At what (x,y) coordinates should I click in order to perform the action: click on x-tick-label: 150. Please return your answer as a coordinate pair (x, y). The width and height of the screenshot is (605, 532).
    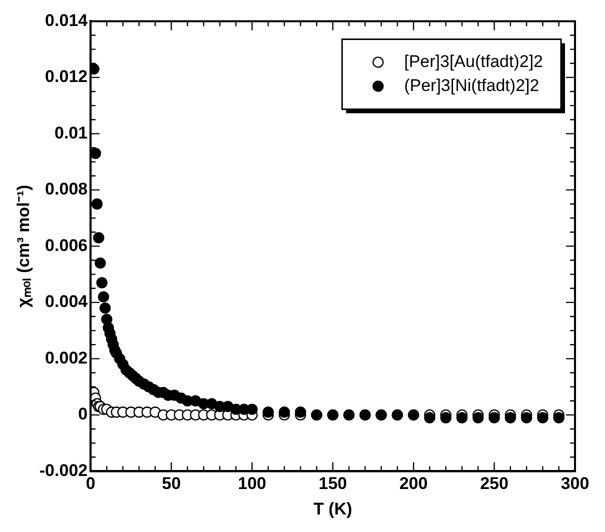
    Looking at the image, I should click on (332, 484).